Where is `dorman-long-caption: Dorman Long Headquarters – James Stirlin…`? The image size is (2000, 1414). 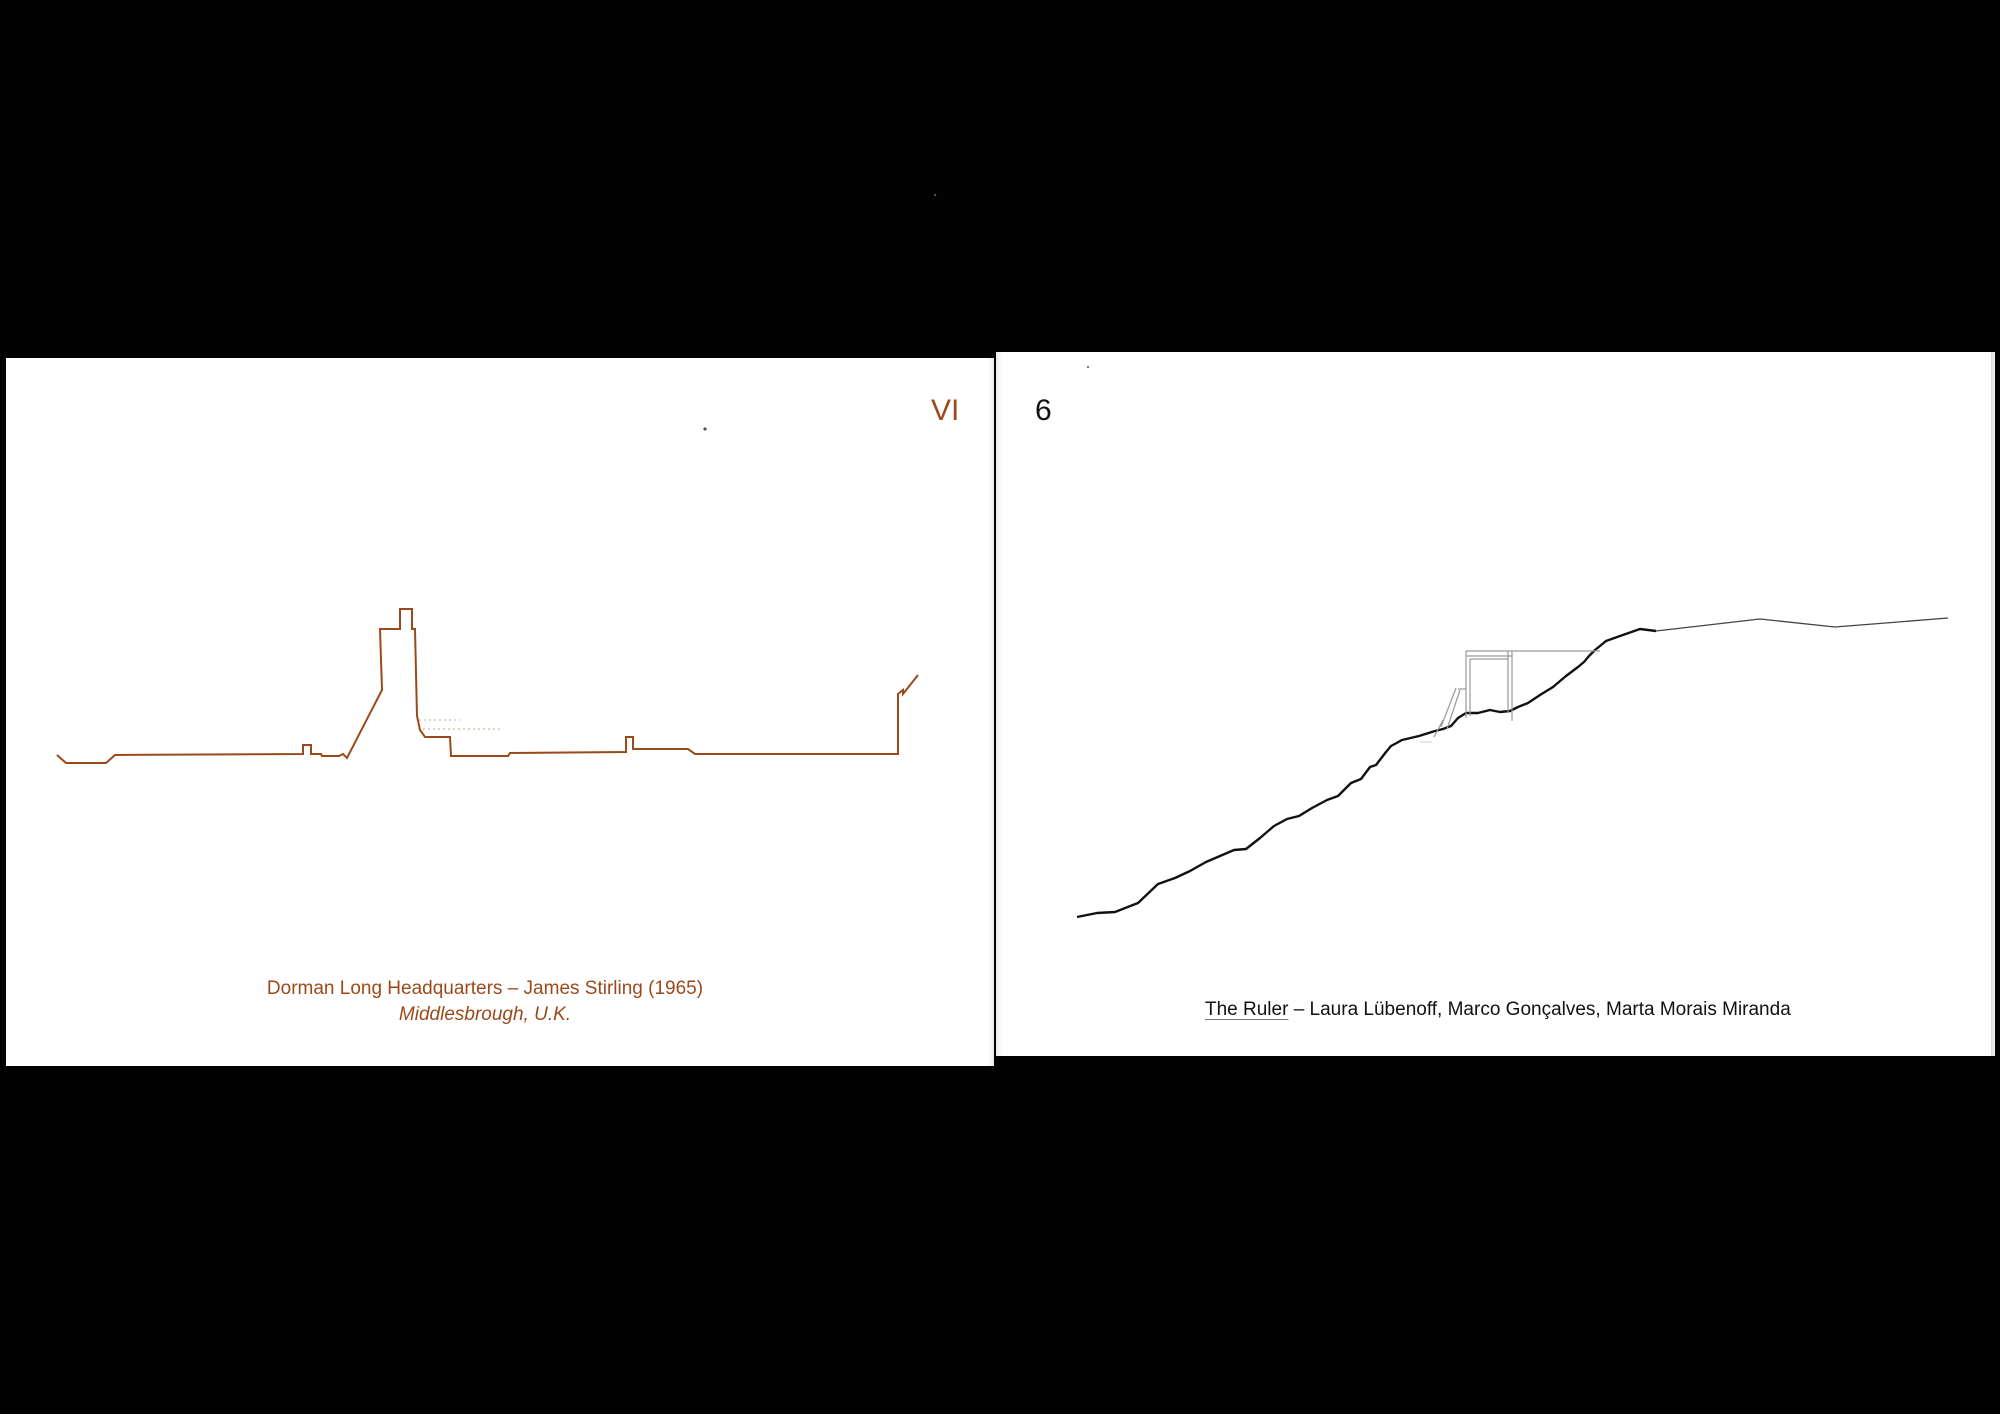 dorman-long-caption: Dorman Long Headquarters – James Stirlin… is located at coordinates (485, 1001).